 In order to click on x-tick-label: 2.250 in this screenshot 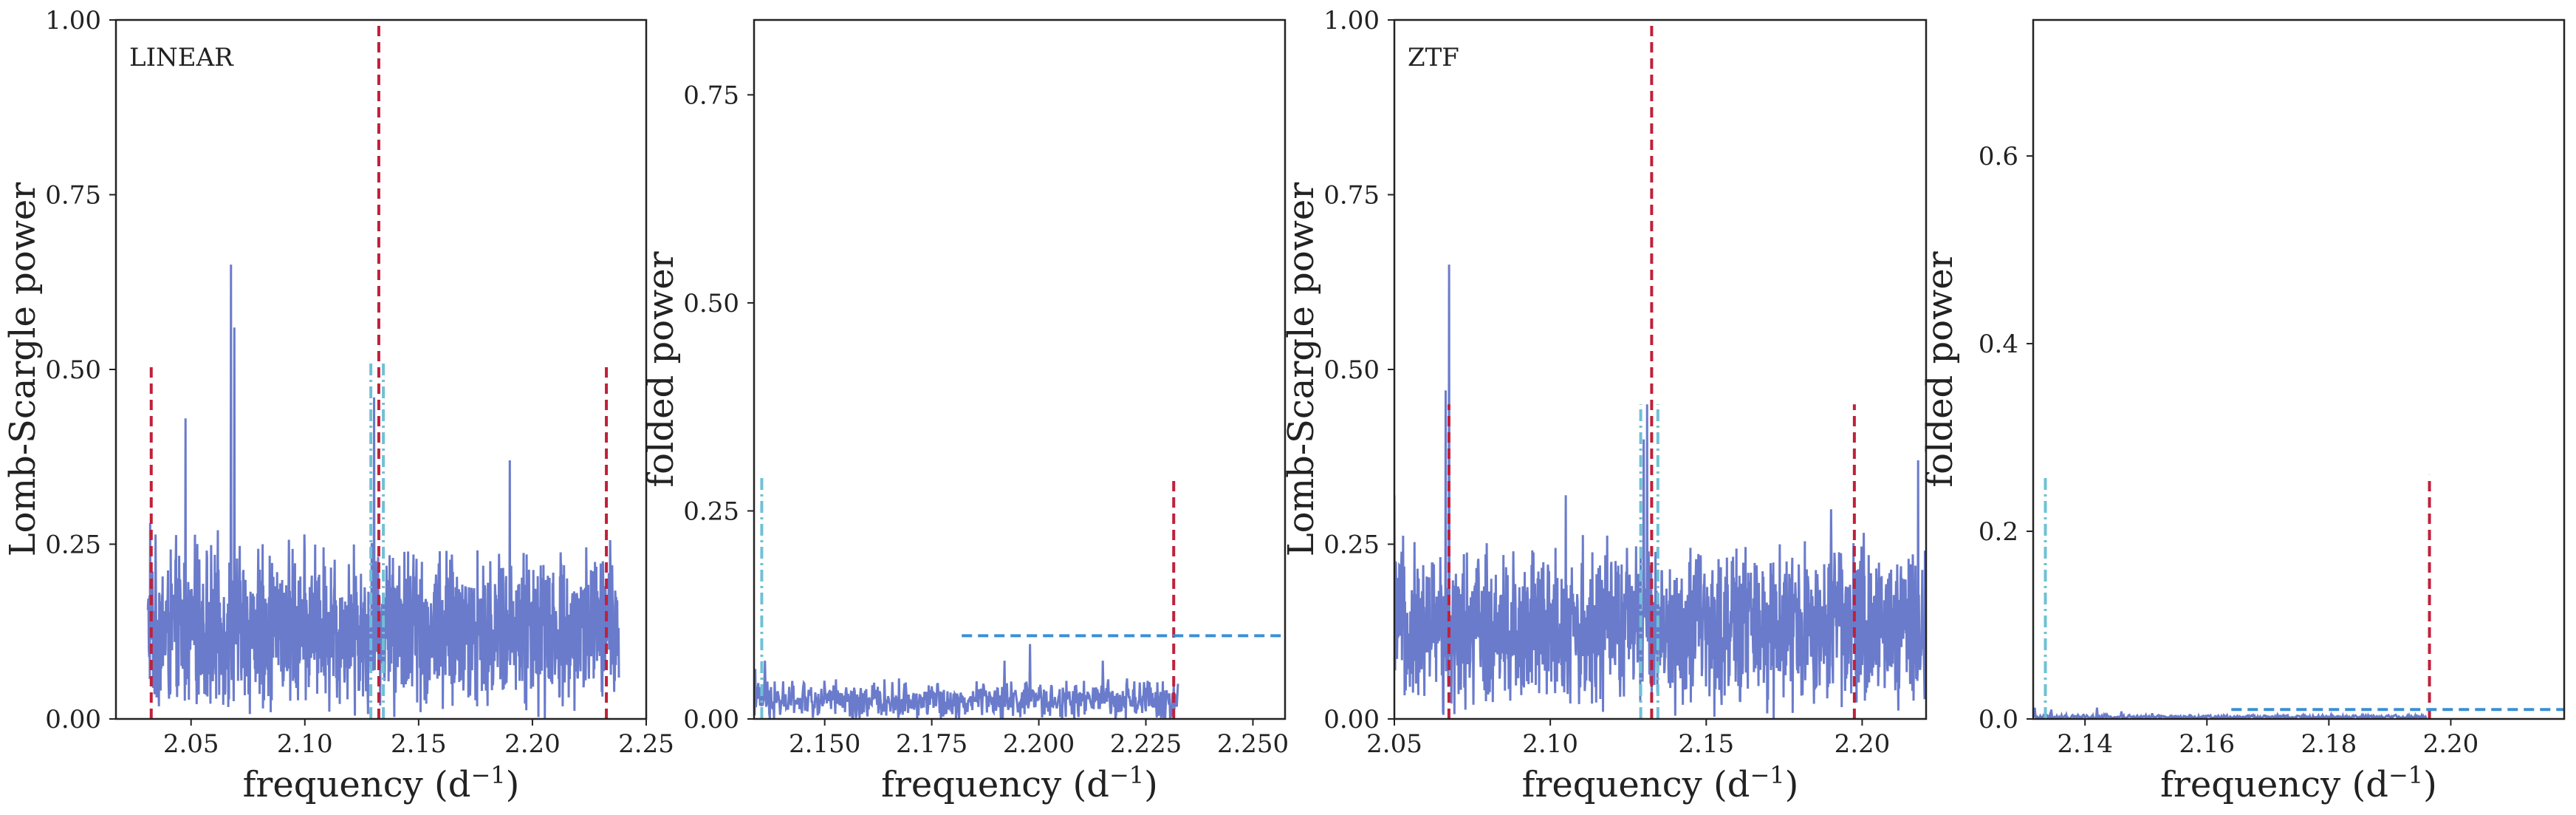, I will do `click(1253, 744)`.